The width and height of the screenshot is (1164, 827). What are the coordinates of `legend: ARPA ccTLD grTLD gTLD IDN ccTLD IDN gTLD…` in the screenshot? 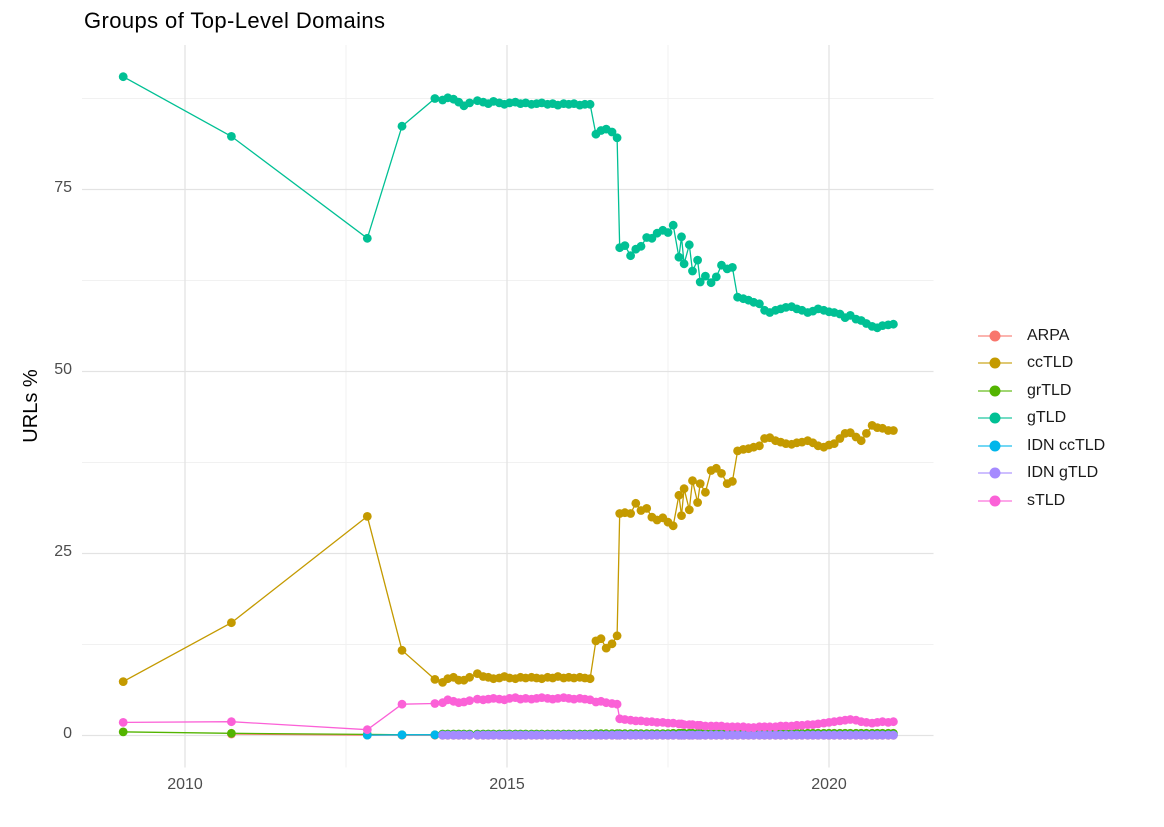 It's located at (1040, 418).